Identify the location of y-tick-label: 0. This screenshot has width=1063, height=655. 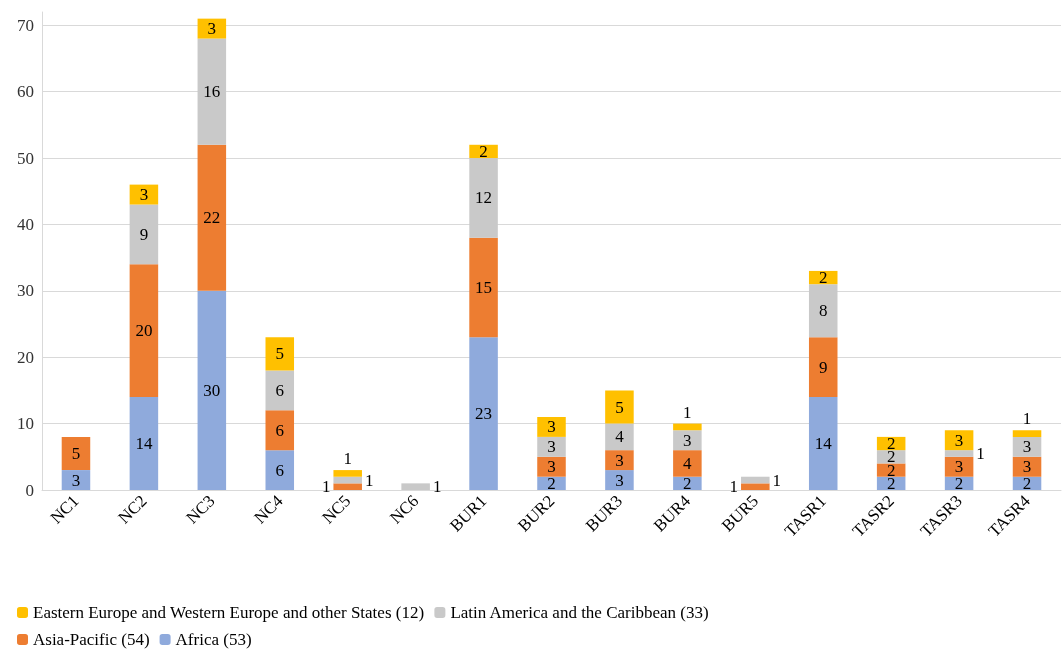
(29, 490).